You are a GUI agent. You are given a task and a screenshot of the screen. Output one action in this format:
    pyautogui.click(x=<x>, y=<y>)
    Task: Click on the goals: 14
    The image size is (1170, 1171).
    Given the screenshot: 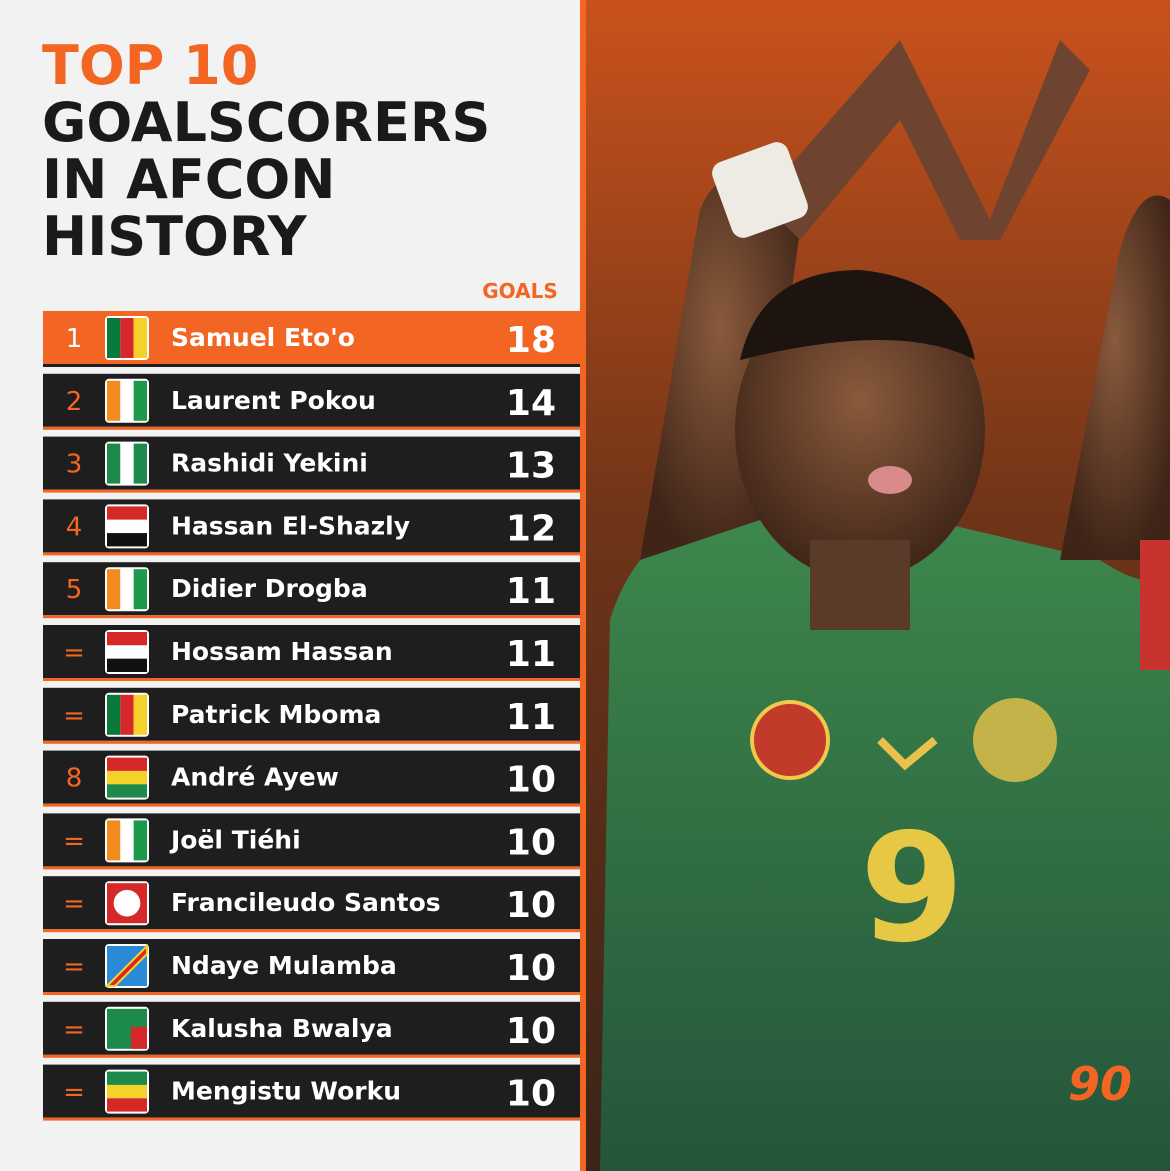 What is the action you would take?
    pyautogui.click(x=531, y=403)
    